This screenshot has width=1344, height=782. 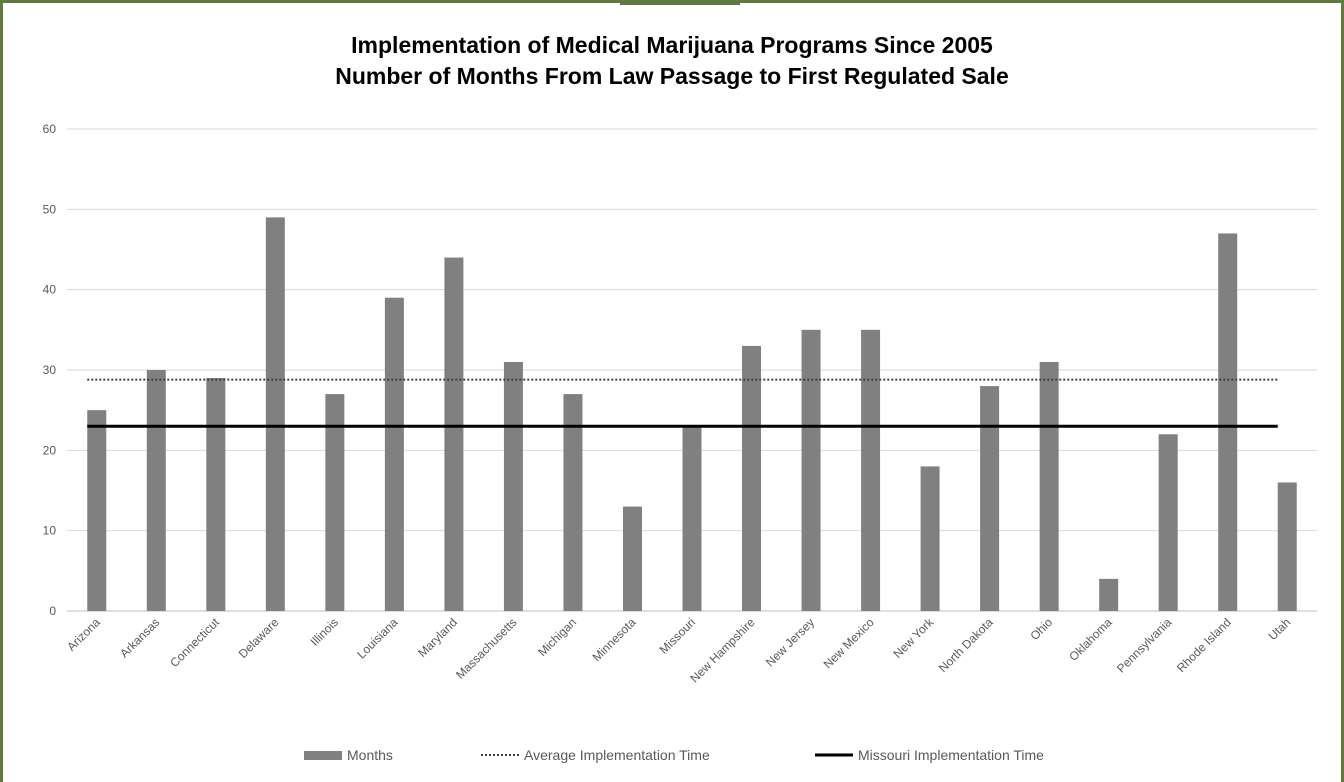 I want to click on x-tick-label: Arizona, so click(x=83, y=634).